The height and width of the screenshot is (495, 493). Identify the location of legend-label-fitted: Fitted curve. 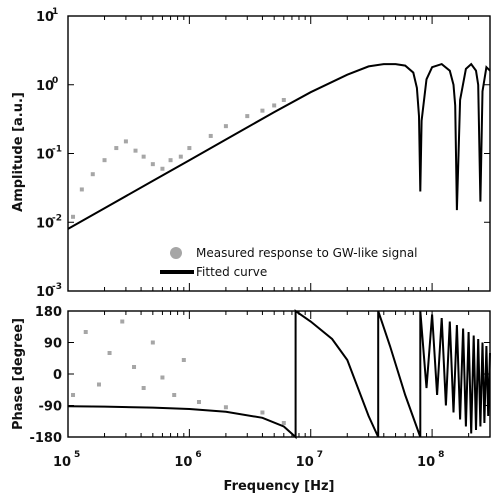
(231, 272).